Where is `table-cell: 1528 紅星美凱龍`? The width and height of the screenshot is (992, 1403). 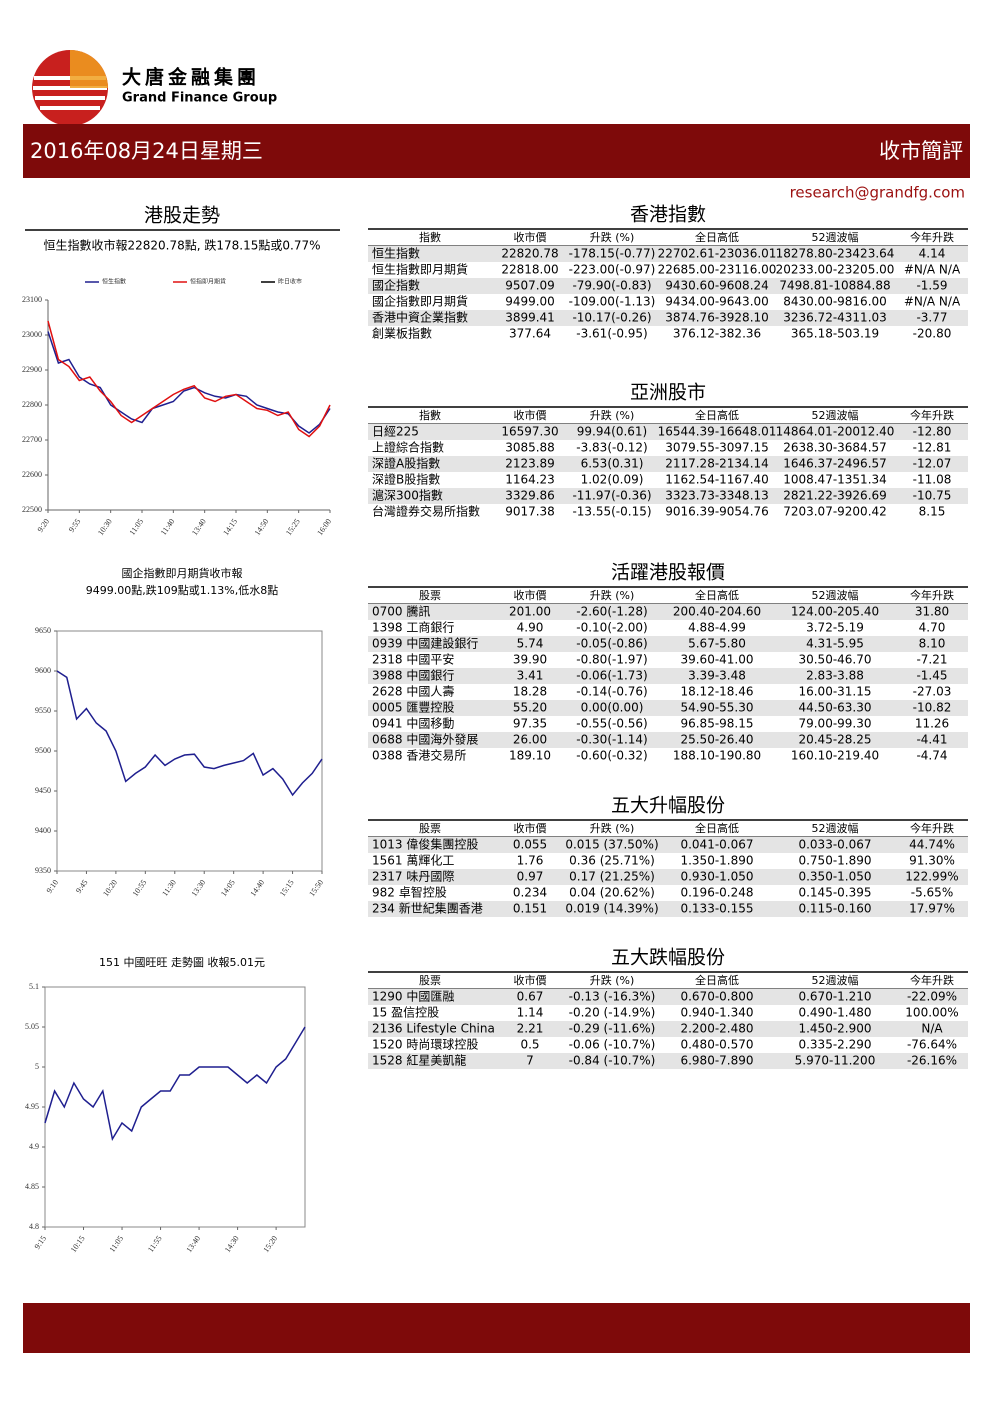
table-cell: 1528 紅星美凱龍 is located at coordinates (419, 1060).